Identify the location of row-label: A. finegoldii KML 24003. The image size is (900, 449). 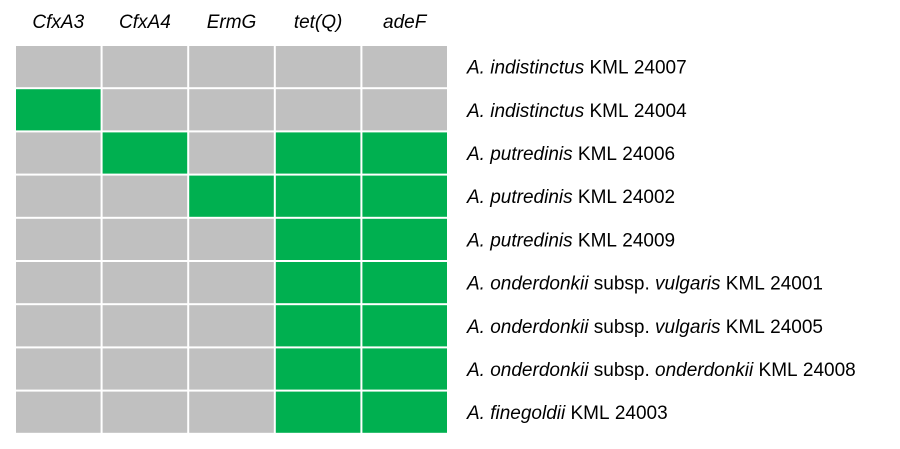
(567, 413).